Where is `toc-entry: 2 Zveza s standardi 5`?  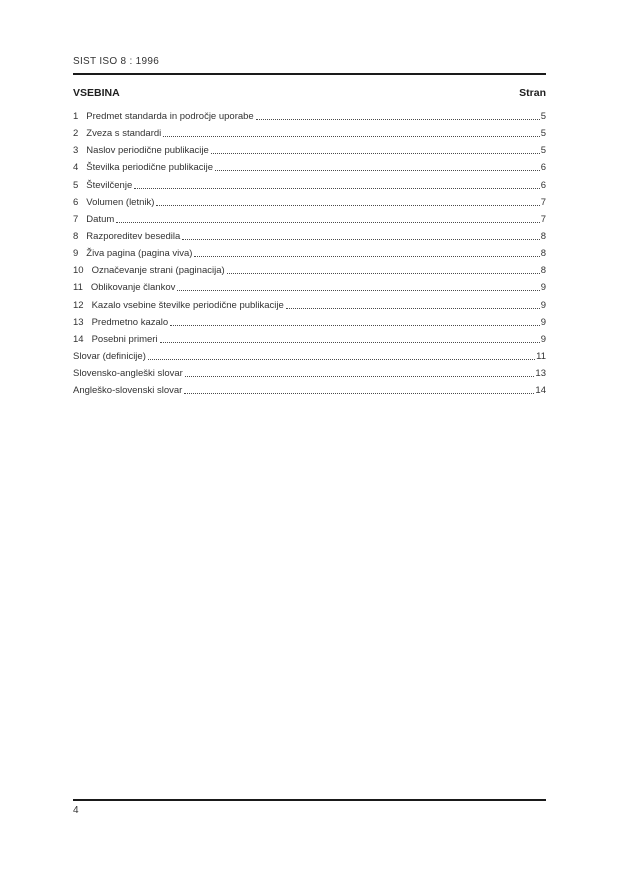 toc-entry: 2 Zveza s standardi 5 is located at coordinates (309, 133).